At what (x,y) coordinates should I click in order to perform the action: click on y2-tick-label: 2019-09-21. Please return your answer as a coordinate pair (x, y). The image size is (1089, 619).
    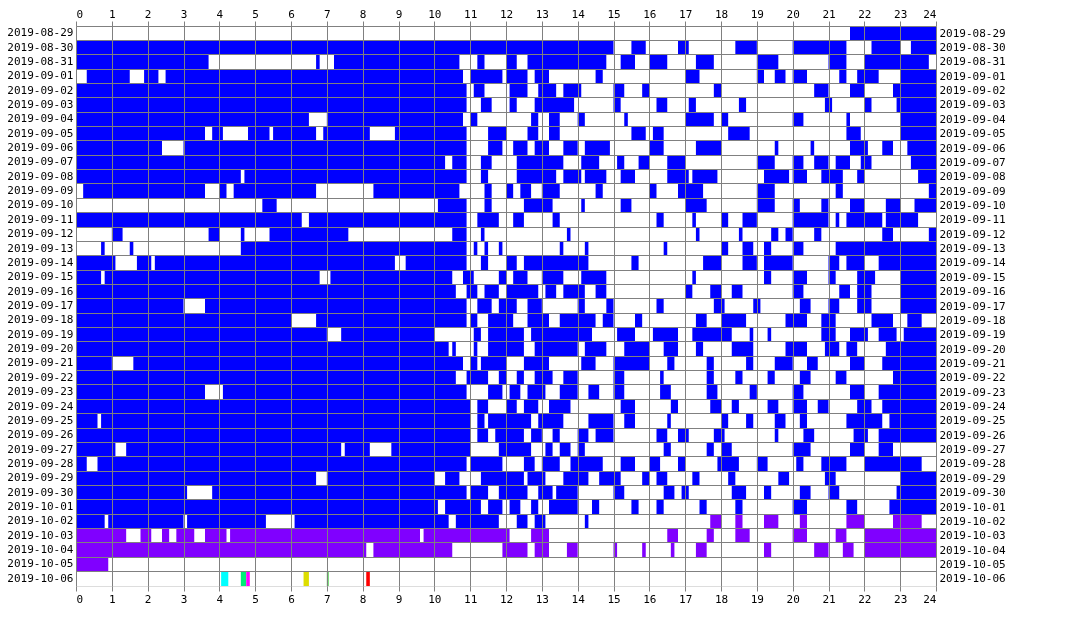
    Looking at the image, I should click on (972, 363).